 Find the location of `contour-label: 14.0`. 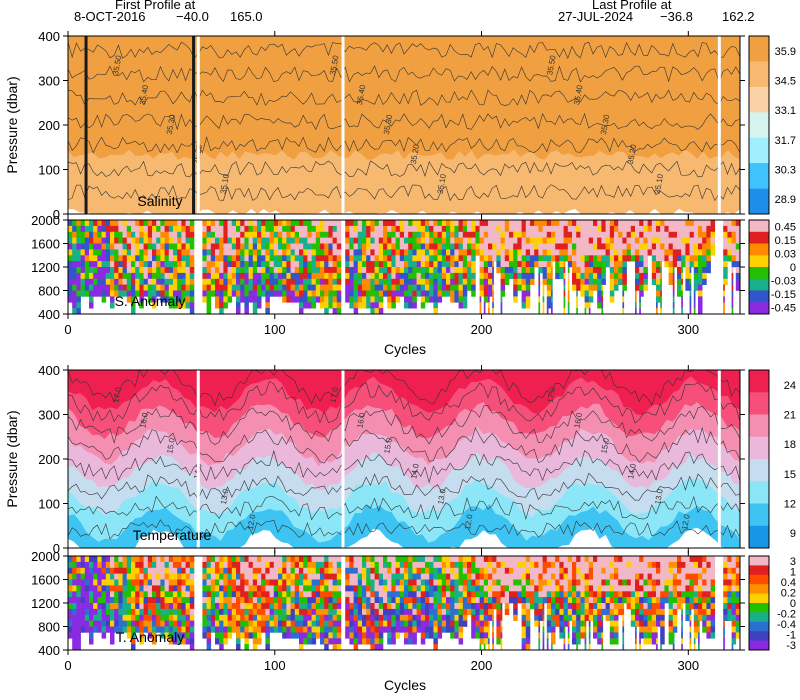

contour-label: 14.0 is located at coordinates (415, 470).